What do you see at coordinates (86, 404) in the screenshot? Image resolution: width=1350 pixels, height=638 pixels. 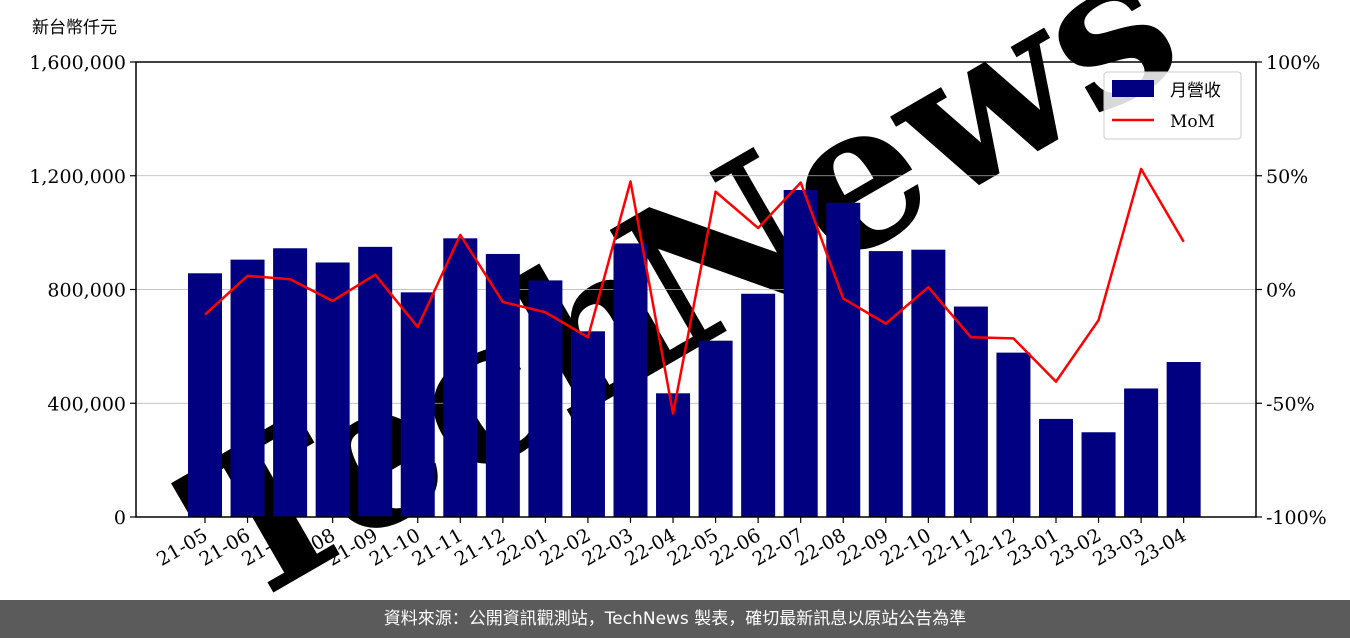 I see `y-tick-label: 400,000` at bounding box center [86, 404].